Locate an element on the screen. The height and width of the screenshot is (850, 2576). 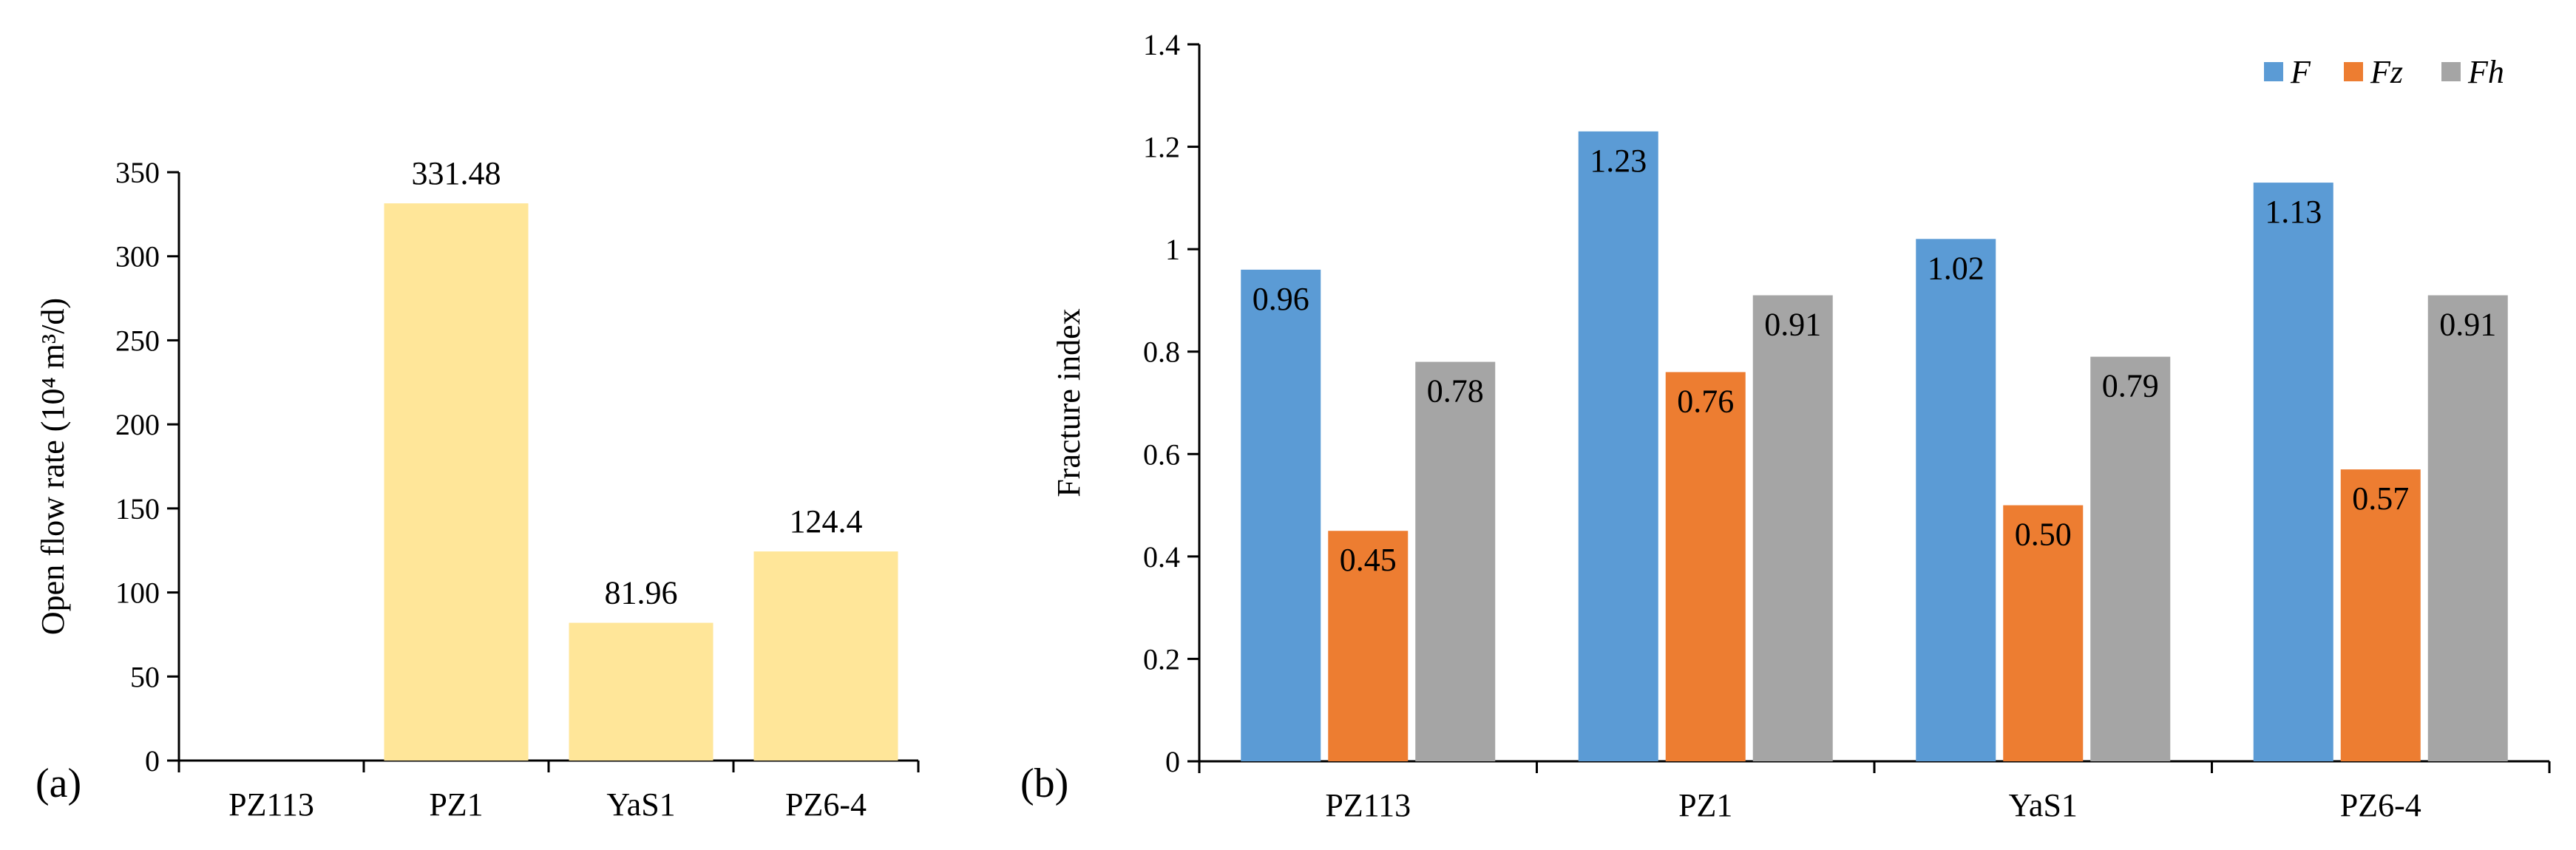
legend-label: Fh is located at coordinates (2485, 72).